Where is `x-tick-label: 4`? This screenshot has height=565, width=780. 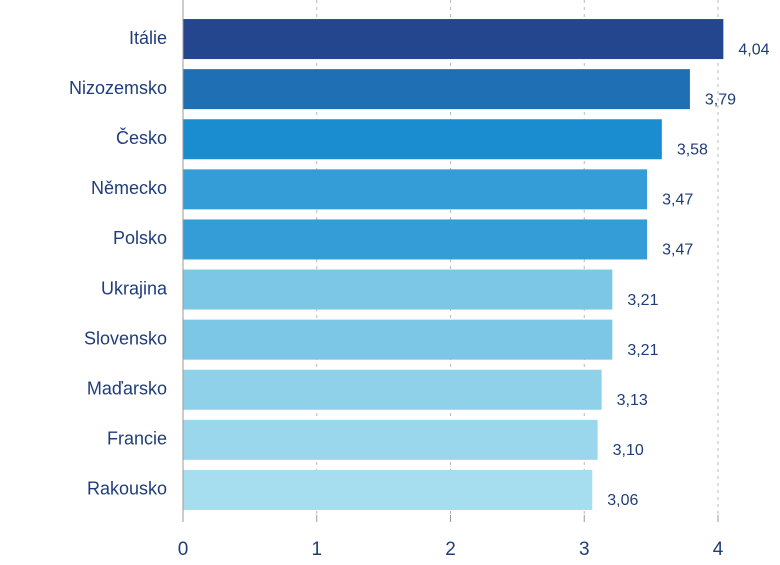
x-tick-label: 4 is located at coordinates (718, 549).